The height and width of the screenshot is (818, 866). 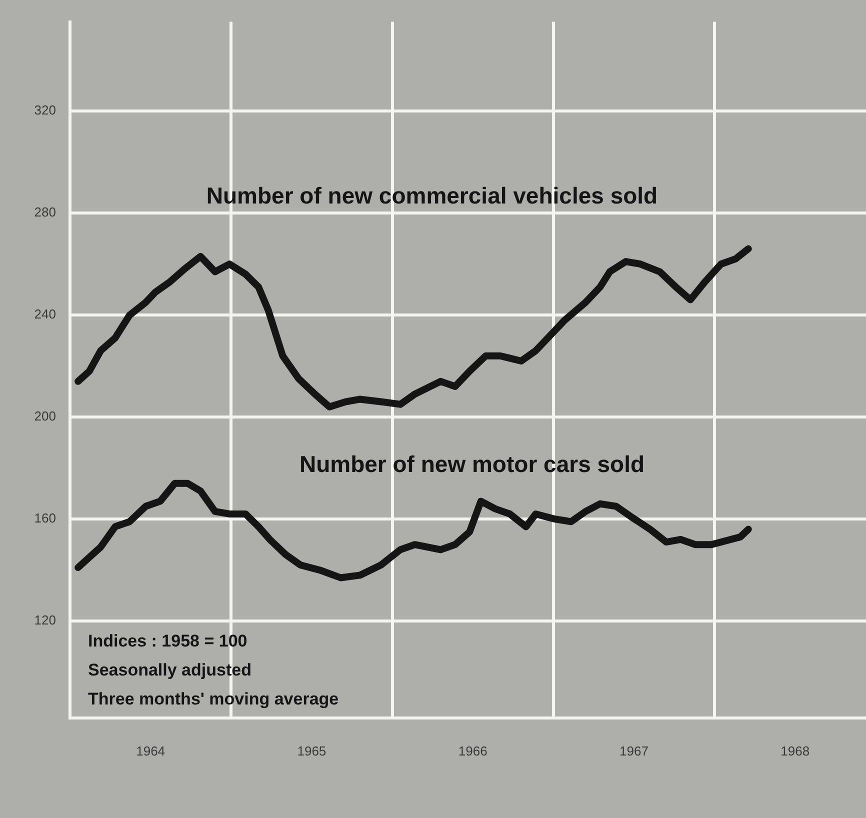 I want to click on y-tick-label: 320, so click(x=45, y=110).